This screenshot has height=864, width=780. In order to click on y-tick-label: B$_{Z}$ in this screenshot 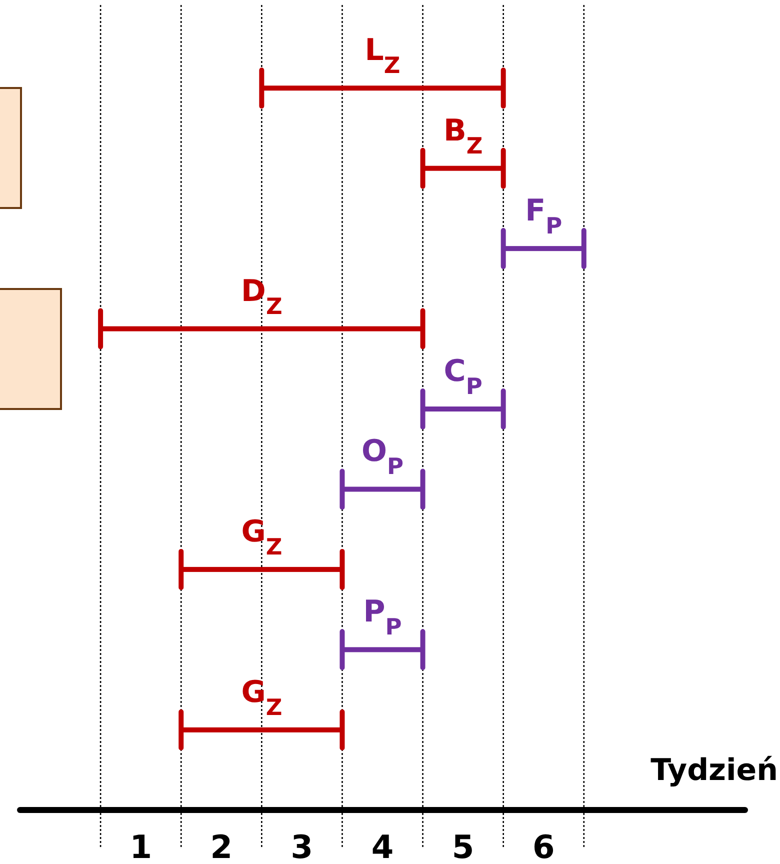, I will do `click(463, 136)`.